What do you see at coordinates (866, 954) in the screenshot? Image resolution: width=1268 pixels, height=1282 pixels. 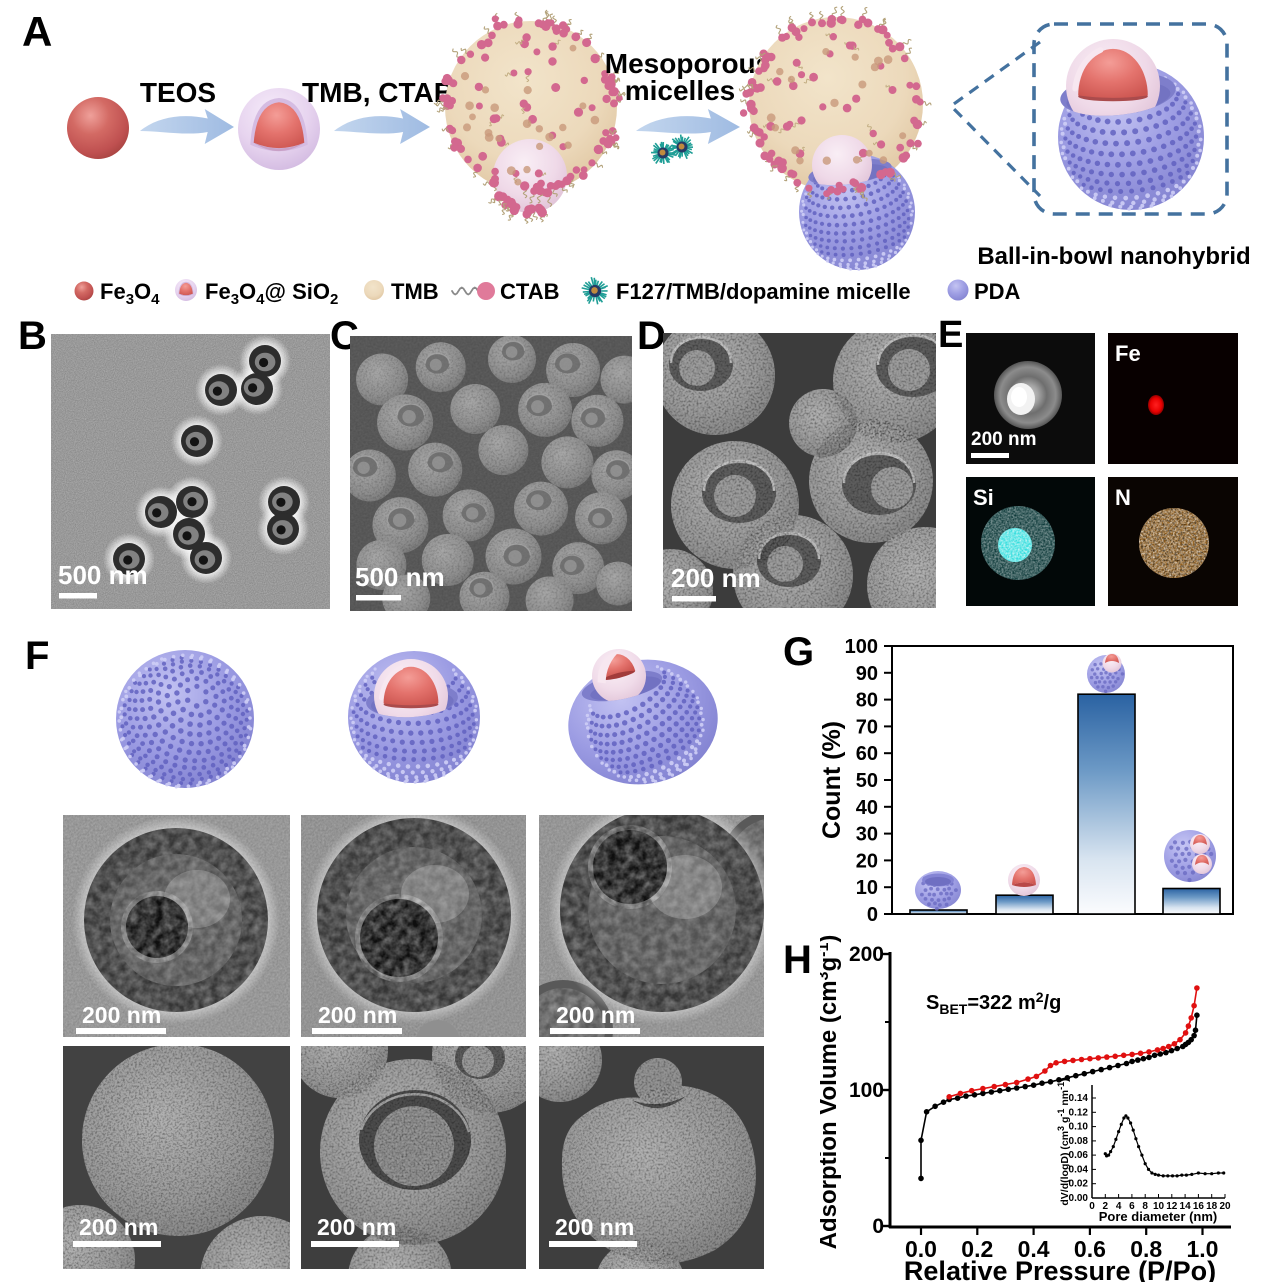 I see `svg-text: 200` at bounding box center [866, 954].